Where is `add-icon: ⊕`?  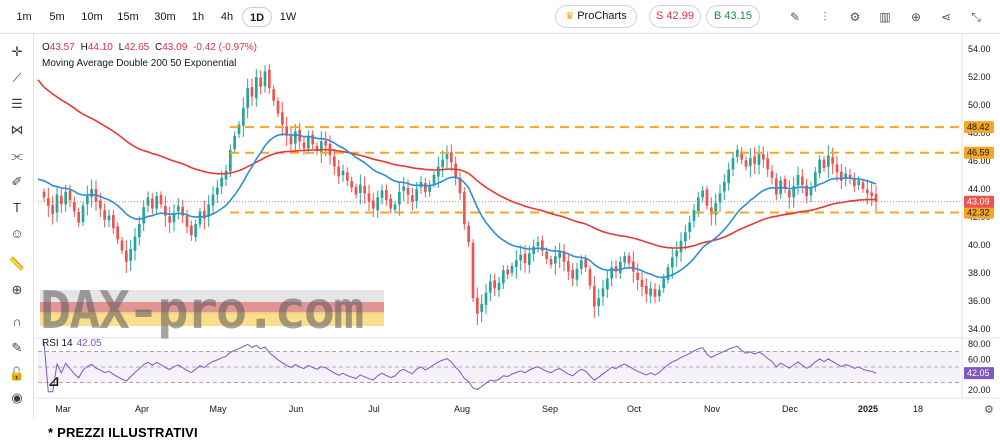 add-icon: ⊕ is located at coordinates (916, 17).